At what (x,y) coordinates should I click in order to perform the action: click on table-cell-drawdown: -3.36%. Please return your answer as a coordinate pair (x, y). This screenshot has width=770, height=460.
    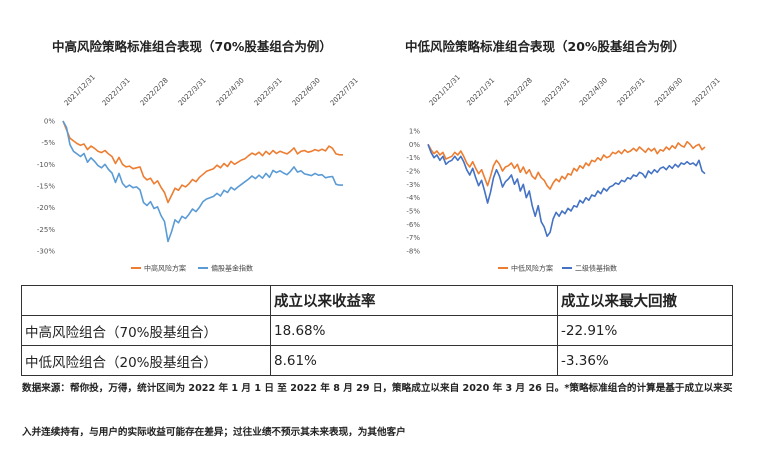
    Looking at the image, I should click on (645, 360).